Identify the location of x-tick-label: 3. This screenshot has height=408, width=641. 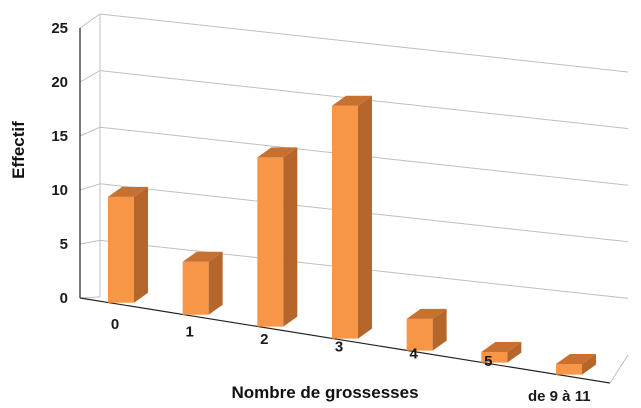
(339, 346).